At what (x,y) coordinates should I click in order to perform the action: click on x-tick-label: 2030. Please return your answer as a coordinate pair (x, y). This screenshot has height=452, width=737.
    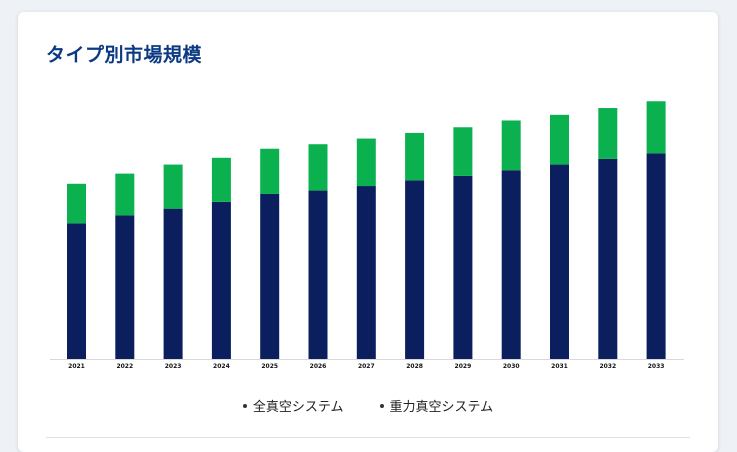
    Looking at the image, I should click on (511, 366).